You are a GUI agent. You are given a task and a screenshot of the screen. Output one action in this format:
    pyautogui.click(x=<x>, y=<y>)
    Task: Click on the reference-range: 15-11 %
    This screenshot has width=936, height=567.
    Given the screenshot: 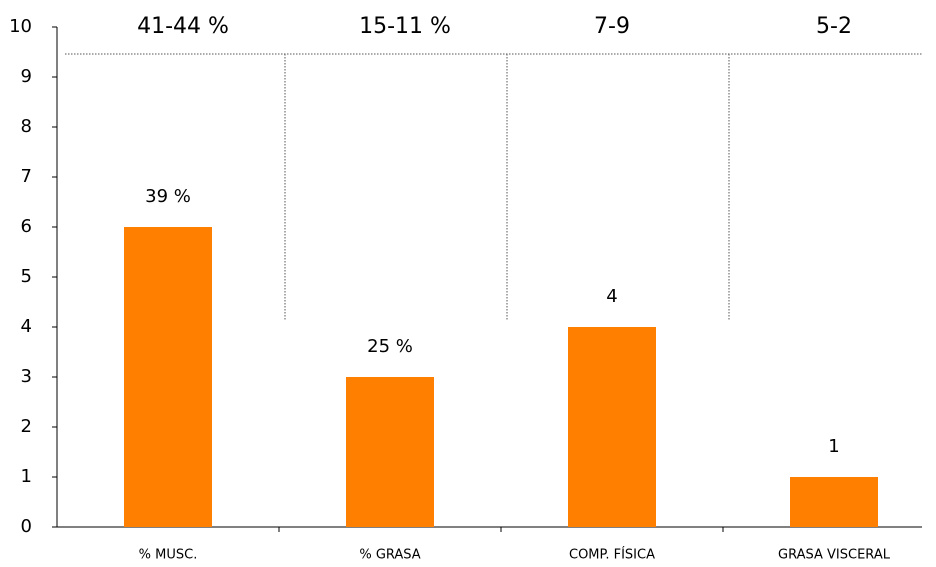 What is the action you would take?
    pyautogui.click(x=405, y=26)
    